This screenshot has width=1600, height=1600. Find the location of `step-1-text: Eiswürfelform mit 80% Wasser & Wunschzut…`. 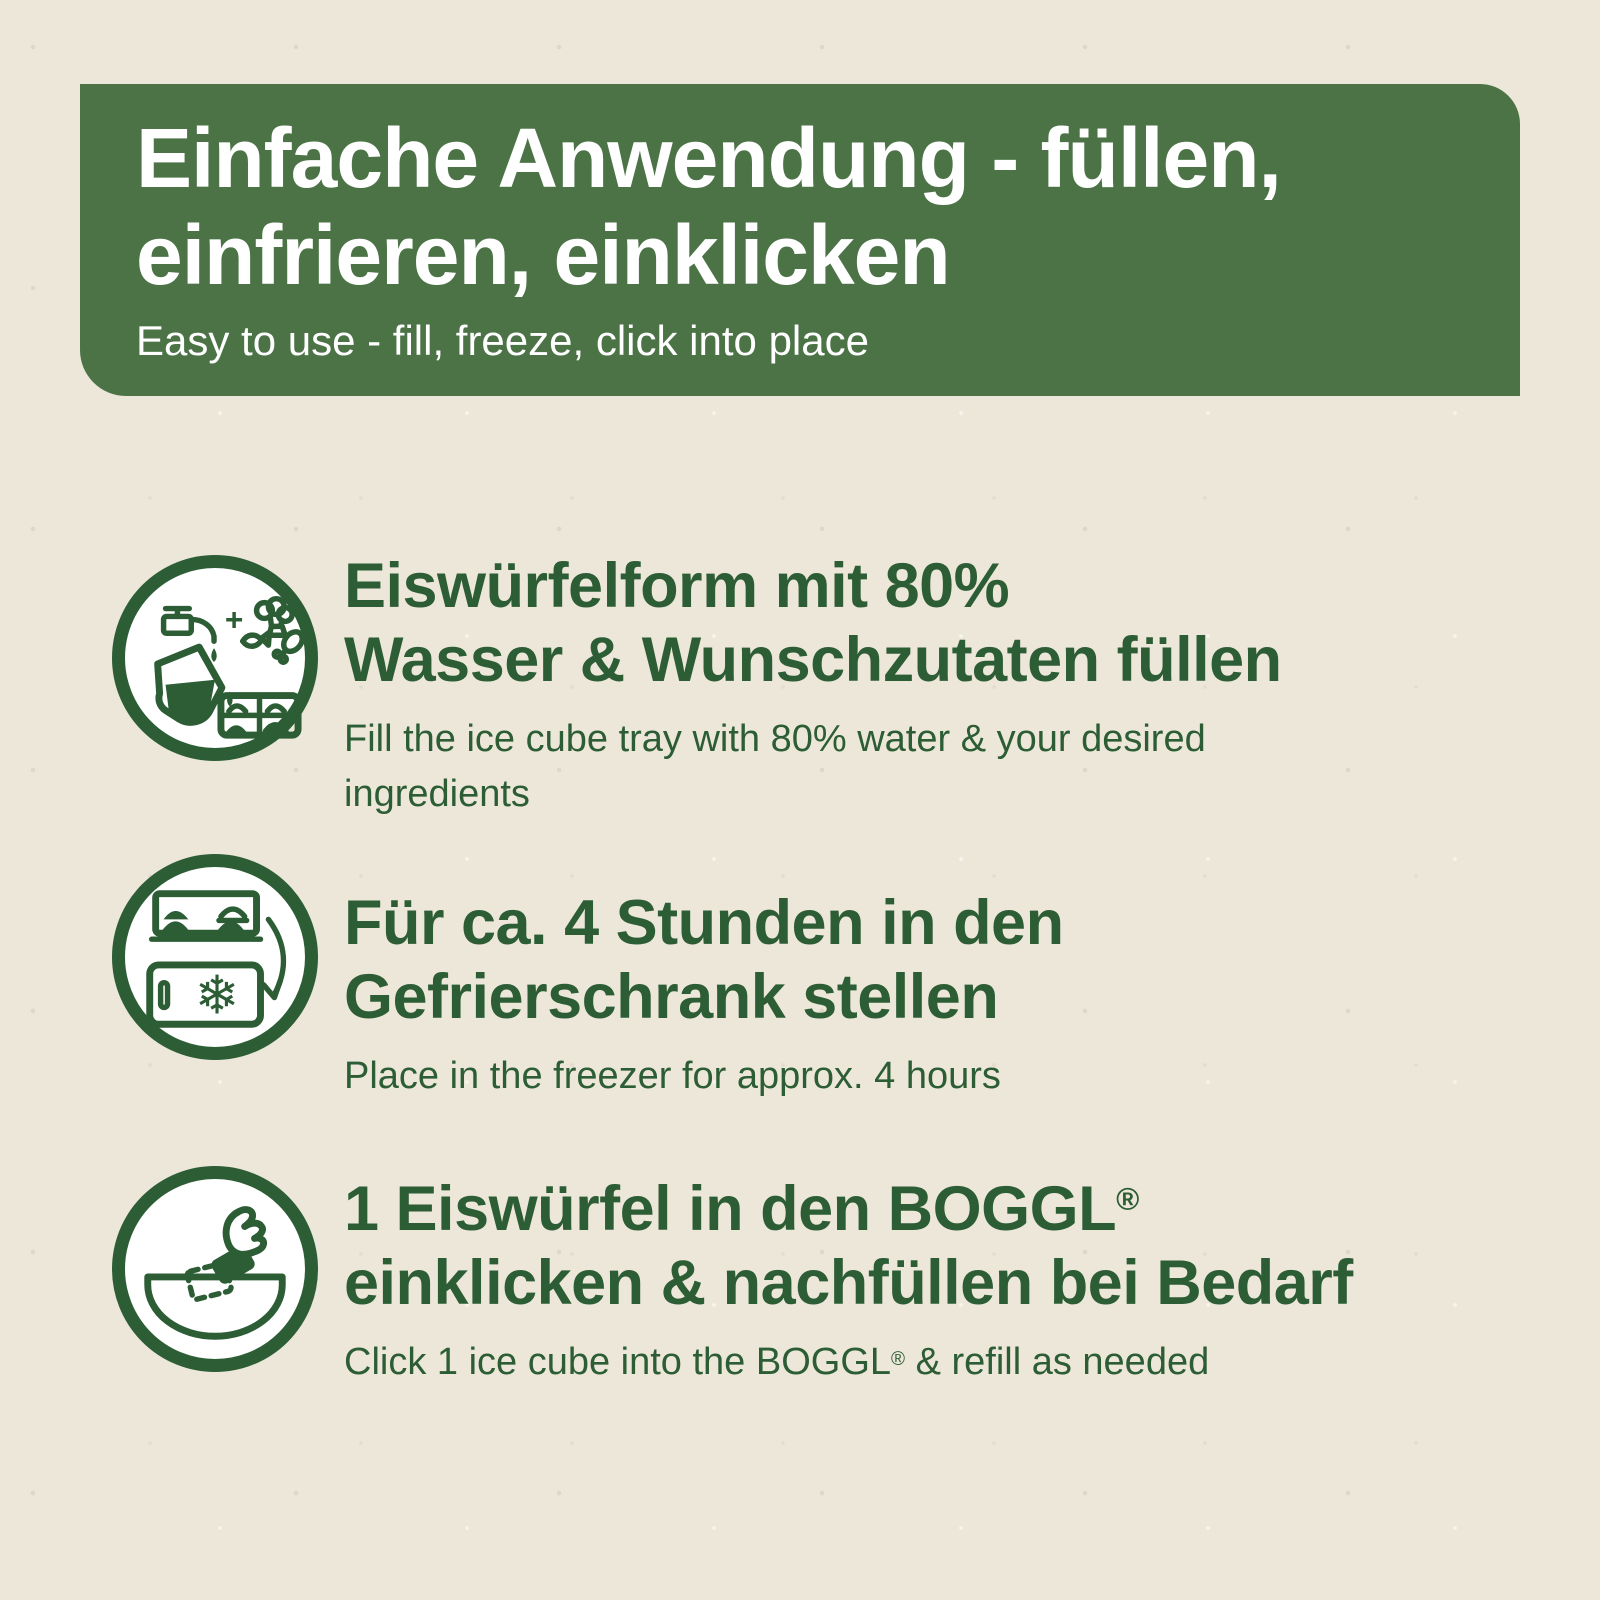

step-1-text: Eiswürfelform mit 80% Wasser & Wunschzut… is located at coordinates (938, 685).